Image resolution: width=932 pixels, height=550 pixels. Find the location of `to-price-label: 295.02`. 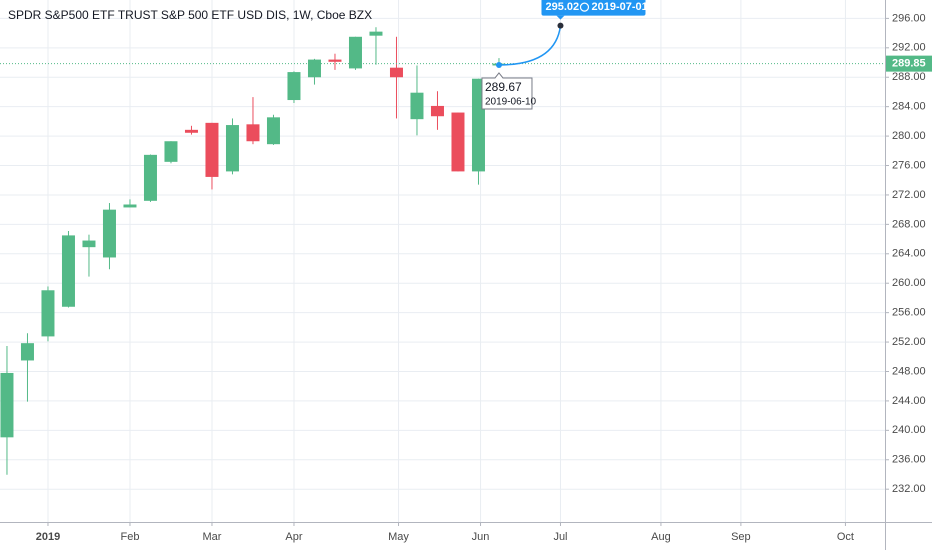

to-price-label: 295.02 is located at coordinates (562, 7).